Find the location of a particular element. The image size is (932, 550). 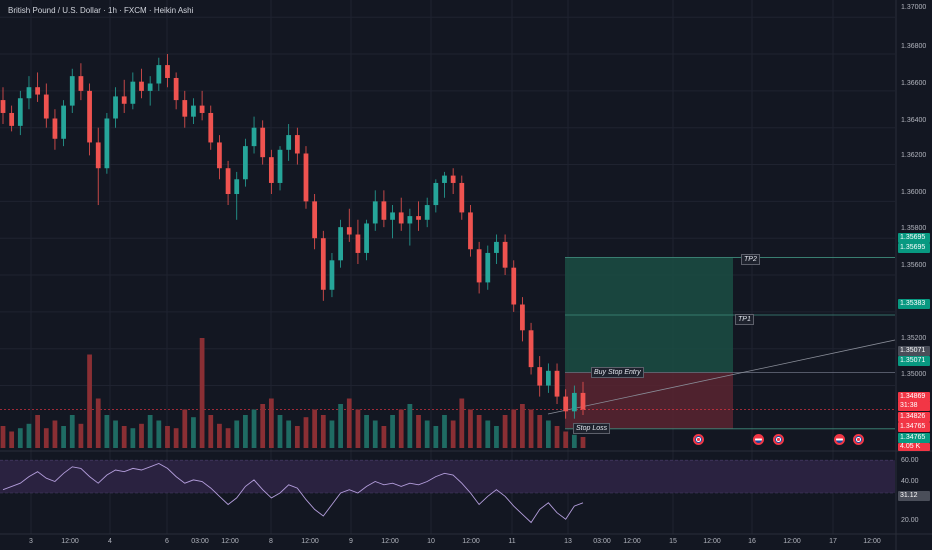

price-tick: 1.36000 is located at coordinates (914, 192).